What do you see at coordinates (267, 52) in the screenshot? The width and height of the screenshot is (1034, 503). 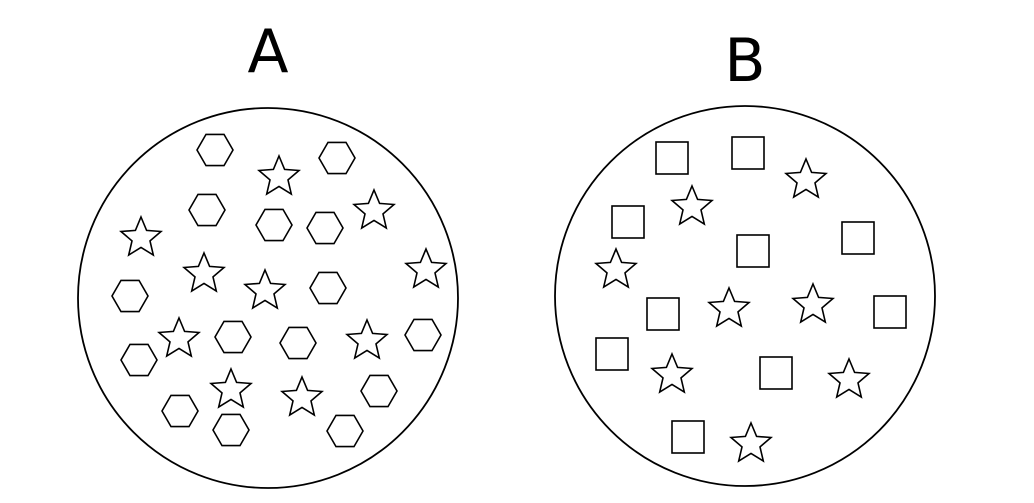 I see `panel-a-label: A` at bounding box center [267, 52].